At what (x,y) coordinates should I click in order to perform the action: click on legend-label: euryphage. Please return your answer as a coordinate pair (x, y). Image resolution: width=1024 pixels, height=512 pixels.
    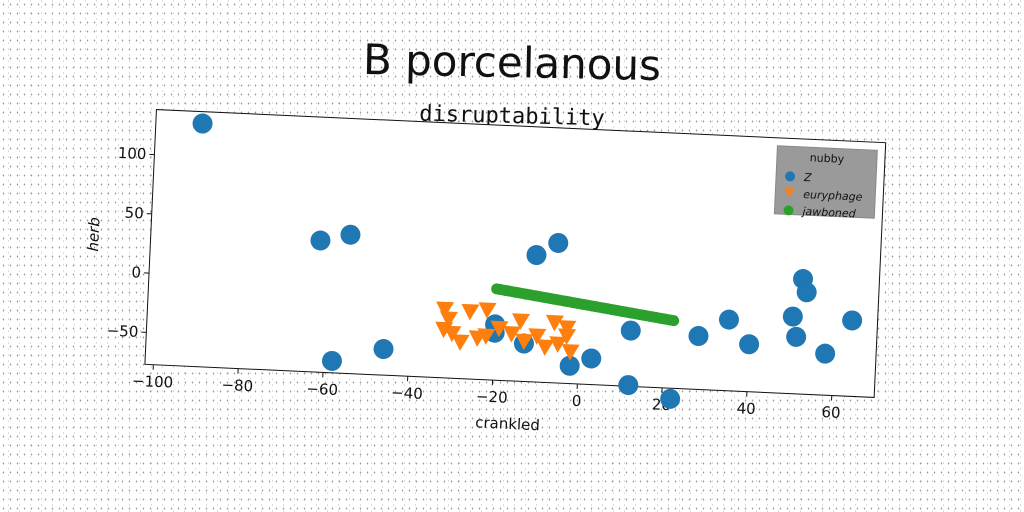
    Looking at the image, I should click on (833, 196).